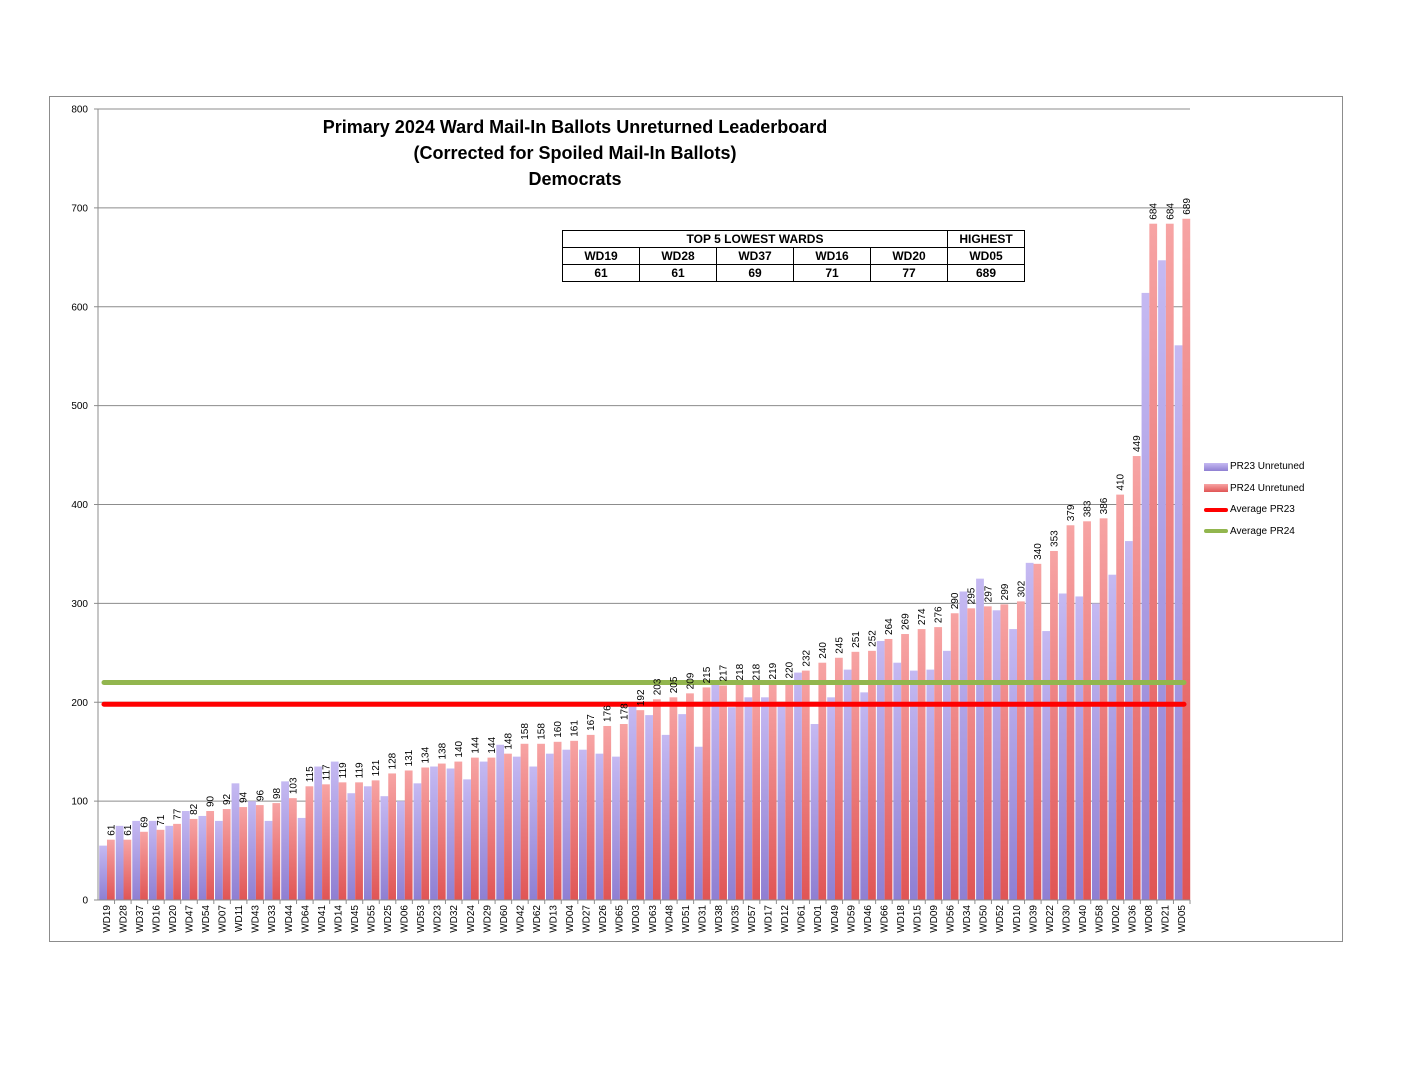  Describe the element at coordinates (542, 731) in the screenshot. I see `data-label: 158` at that location.